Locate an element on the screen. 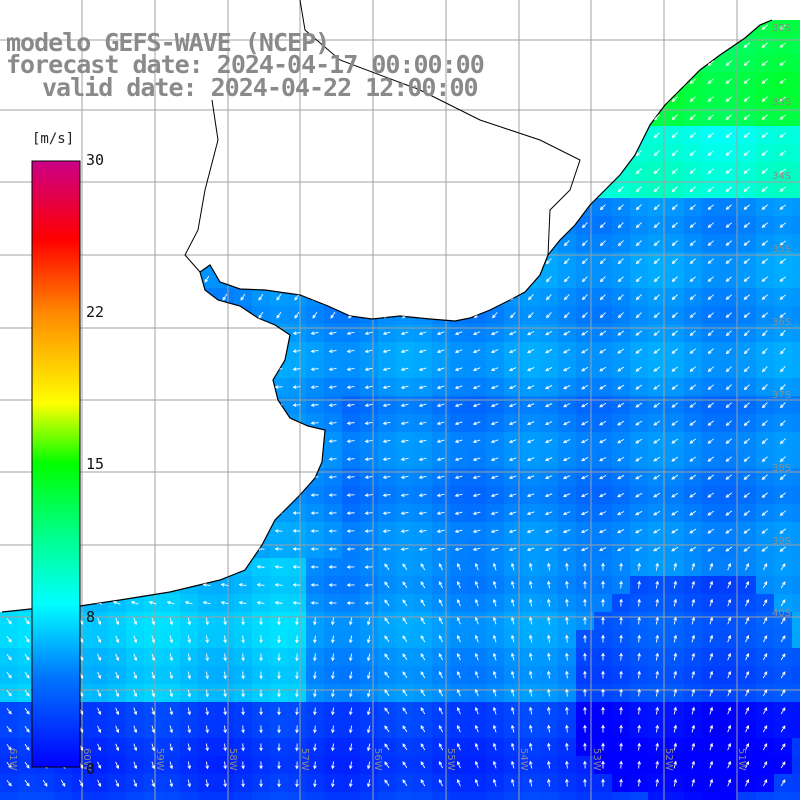 The image size is (800, 800). longitude-label: 61W is located at coordinates (12, 759).